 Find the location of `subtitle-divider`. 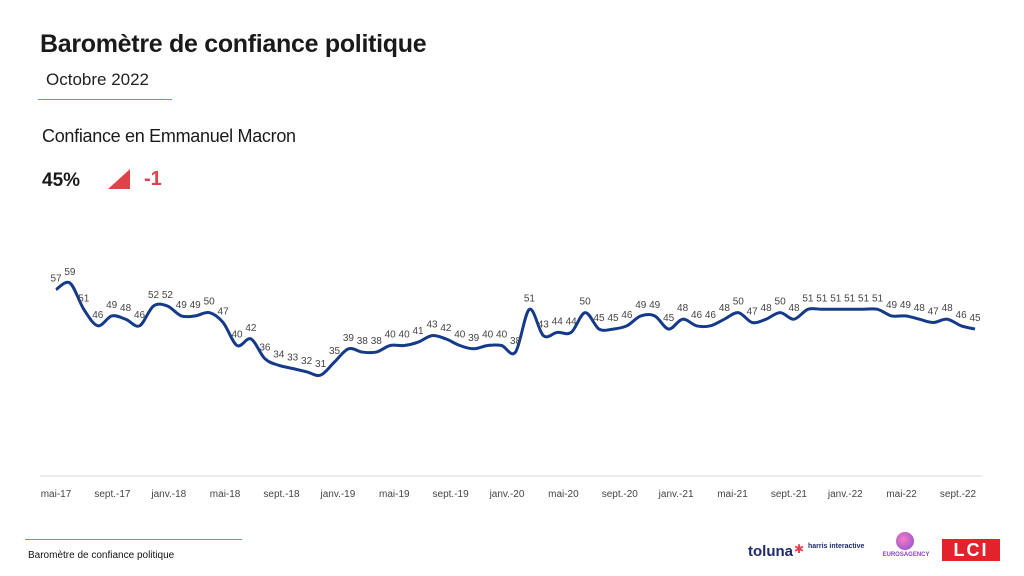

subtitle-divider is located at coordinates (105, 99).